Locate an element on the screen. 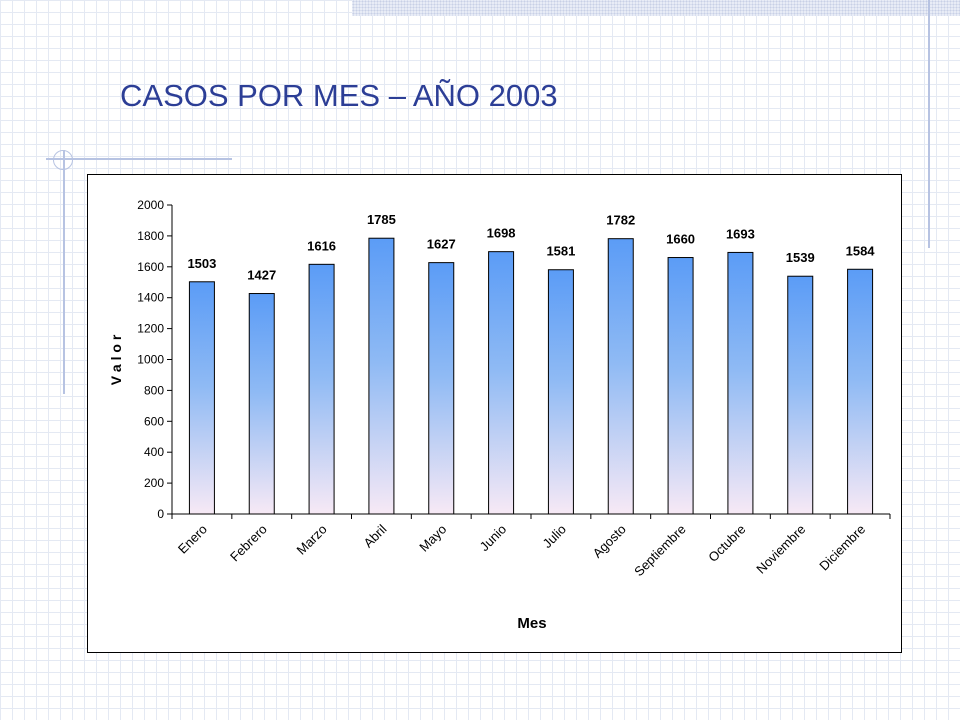 Image resolution: width=960 pixels, height=720 pixels. x-tick-label: Diciembre is located at coordinates (842, 548).